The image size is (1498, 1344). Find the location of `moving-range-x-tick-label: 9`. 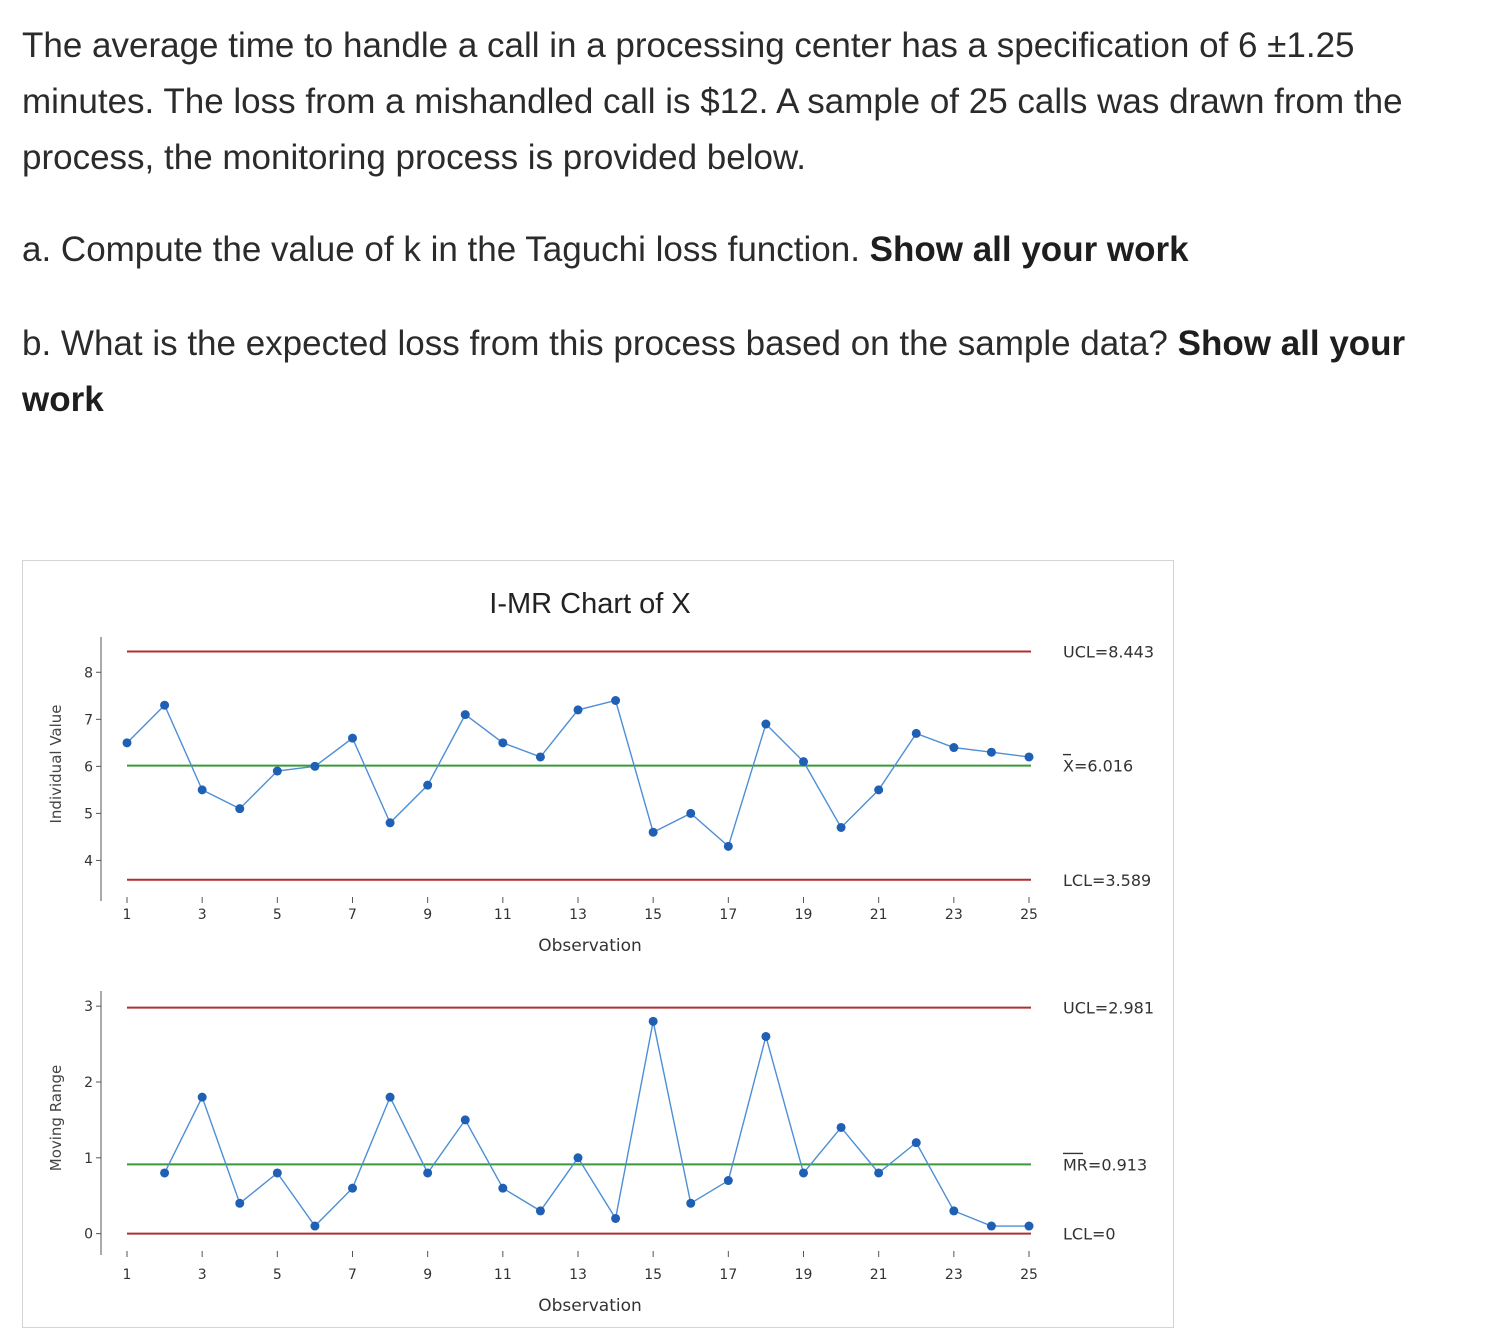

moving-range-x-tick-label: 9 is located at coordinates (427, 1275).